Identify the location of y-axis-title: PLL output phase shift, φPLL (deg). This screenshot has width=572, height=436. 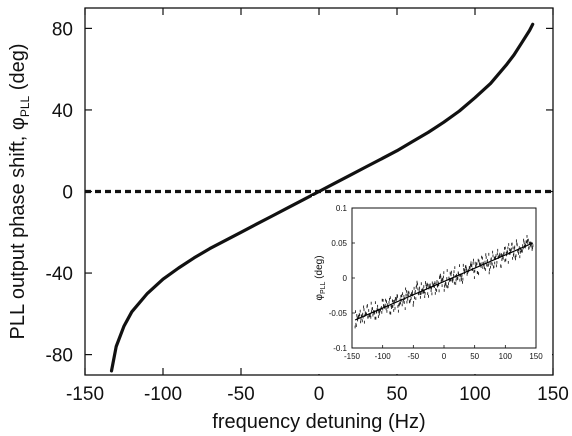
(19, 192).